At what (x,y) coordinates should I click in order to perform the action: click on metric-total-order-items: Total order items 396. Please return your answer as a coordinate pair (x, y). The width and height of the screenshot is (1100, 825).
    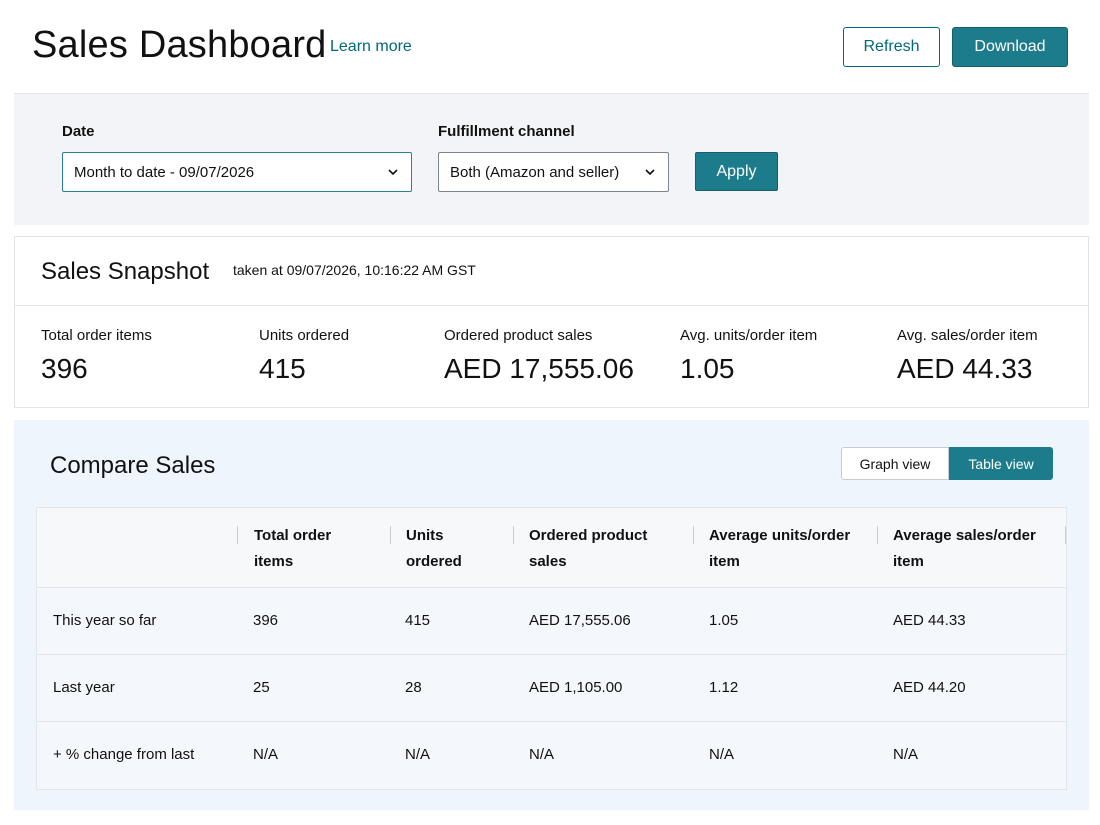
    Looking at the image, I should click on (96, 356).